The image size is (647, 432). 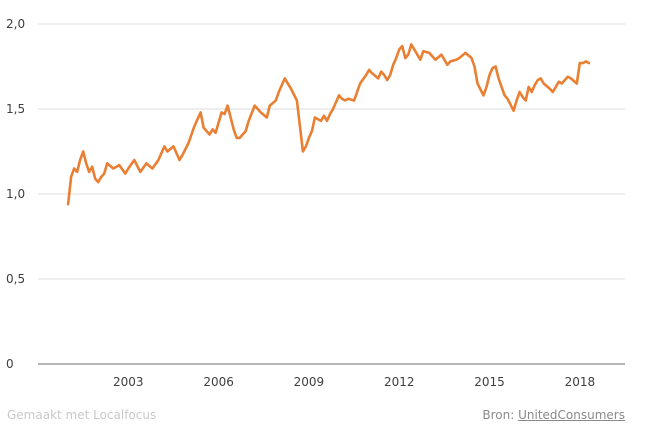 I want to click on source-link: UnitedConsumers, so click(x=571, y=415).